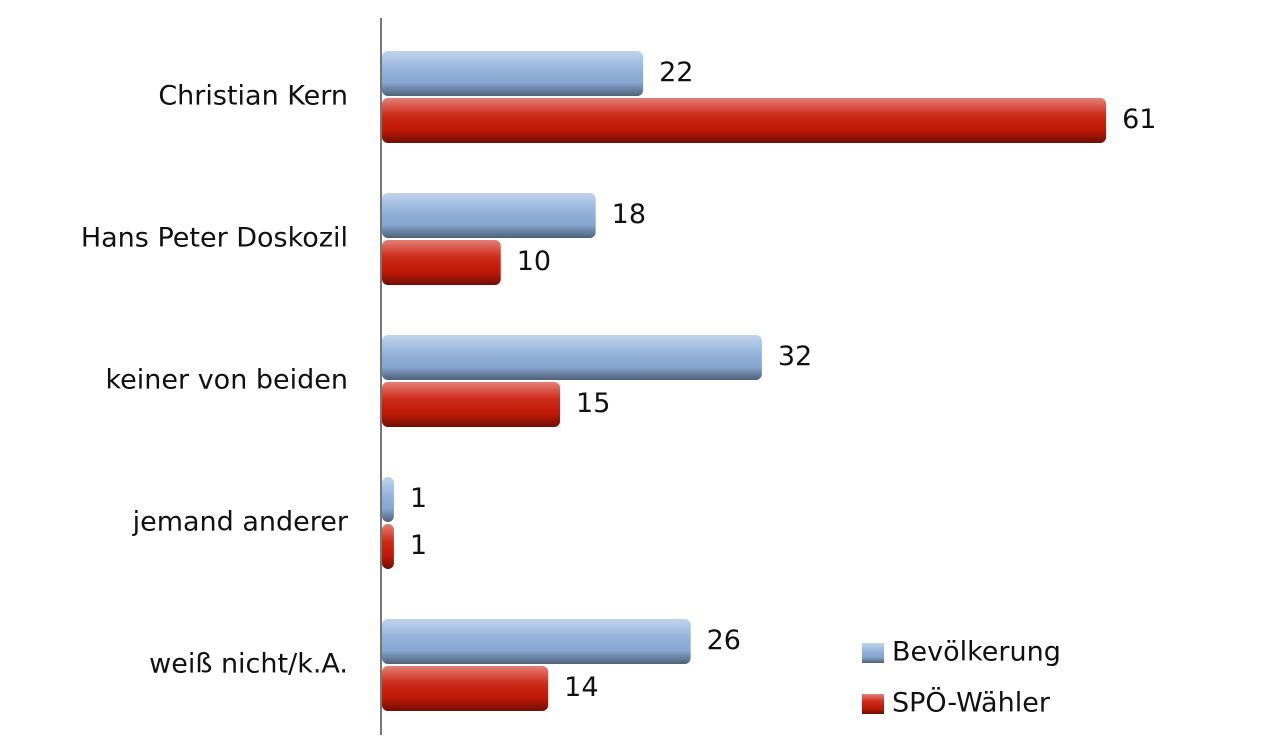 The width and height of the screenshot is (1280, 750). I want to click on category-label: jemand anderer, so click(240, 522).